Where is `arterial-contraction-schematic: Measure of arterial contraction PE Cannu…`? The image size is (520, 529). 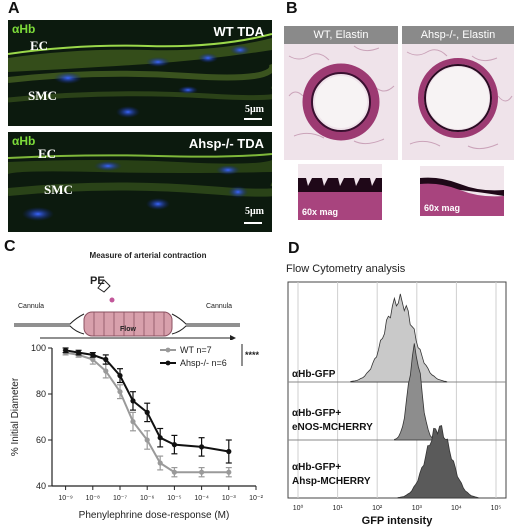
arterial-contraction-schematic: Measure of arterial contraction PE Cannu… is located at coordinates (127, 295).